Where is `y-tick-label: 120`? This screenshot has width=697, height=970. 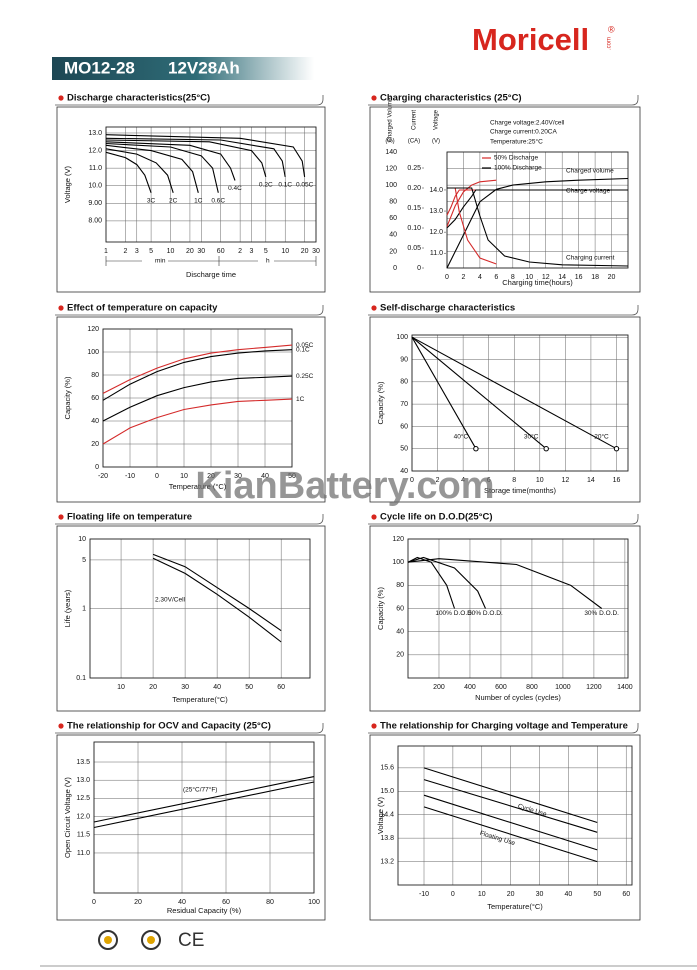 y-tick-label: 120 is located at coordinates (391, 168).